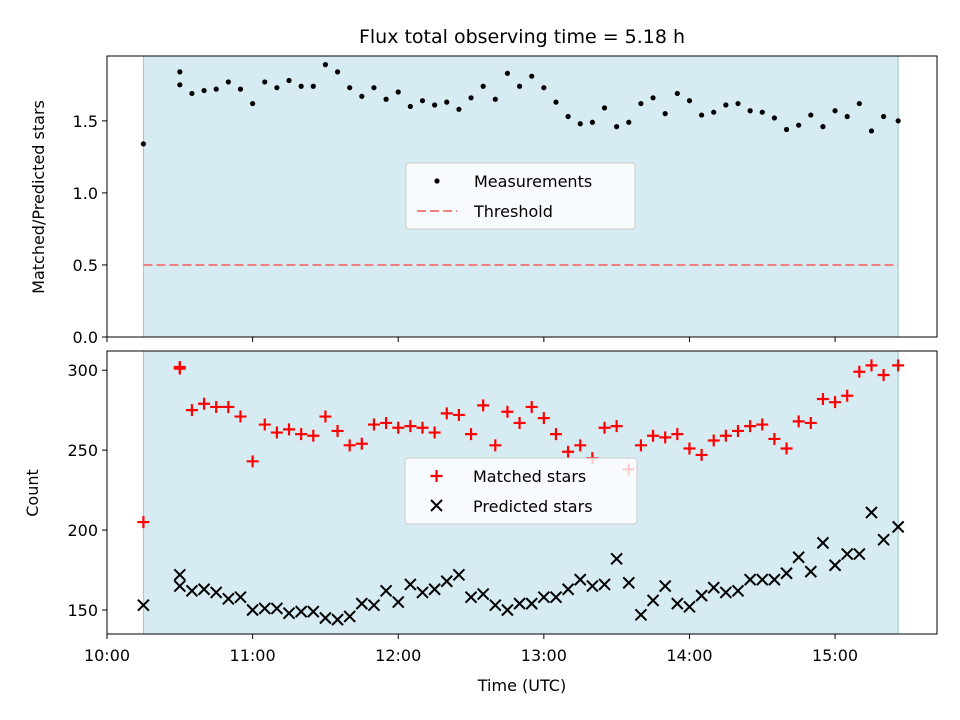  Describe the element at coordinates (32, 493) in the screenshot. I see `bottom-y-axis-label: Count` at that location.